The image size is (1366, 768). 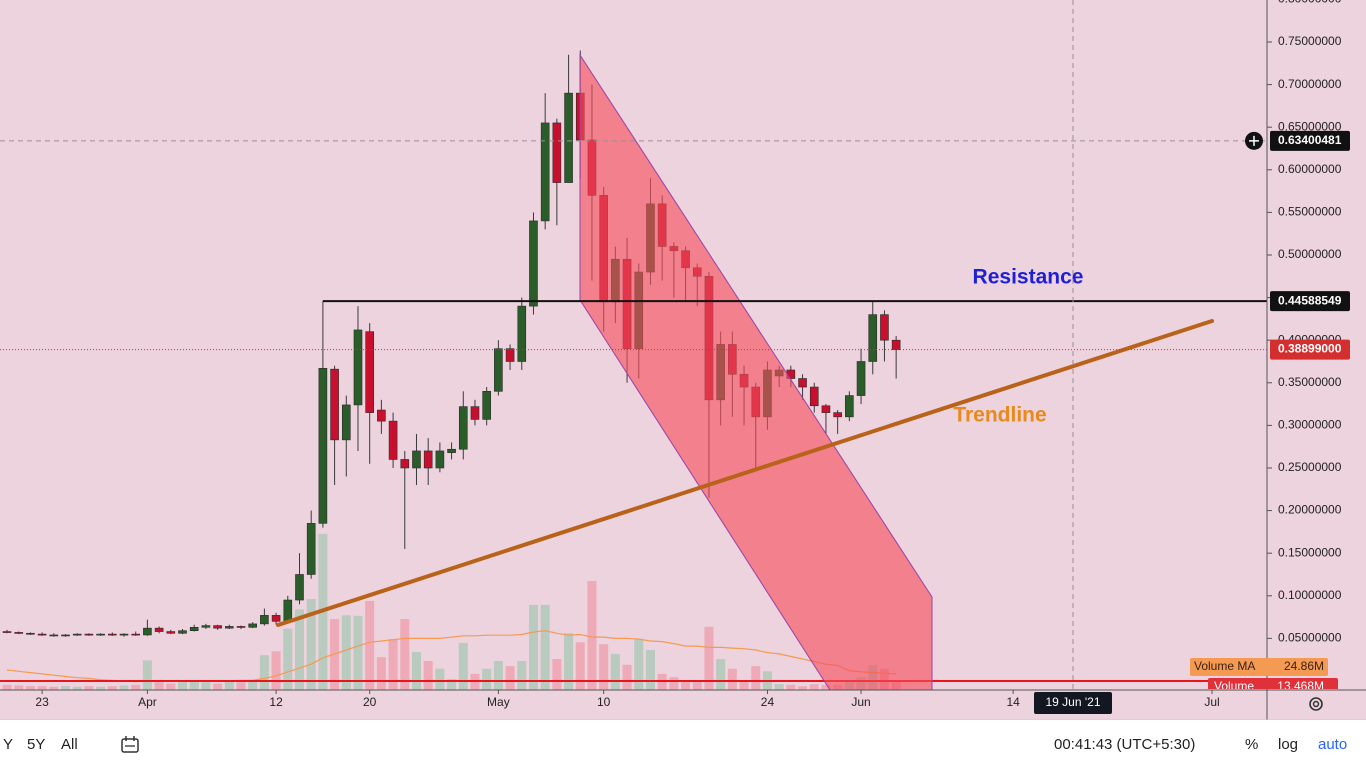 What do you see at coordinates (1310, 595) in the screenshot?
I see `y-tick-label: 0.10000000` at bounding box center [1310, 595].